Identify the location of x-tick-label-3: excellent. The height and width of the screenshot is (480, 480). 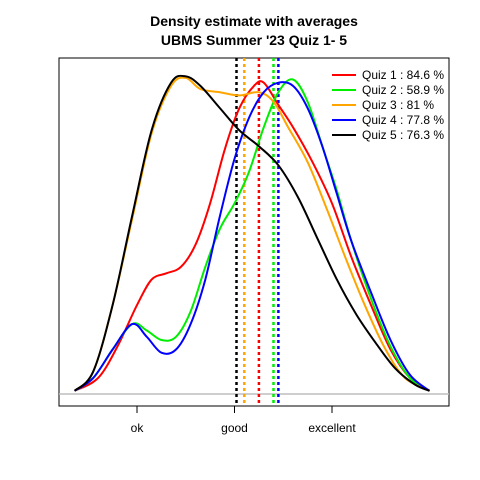
(332, 428).